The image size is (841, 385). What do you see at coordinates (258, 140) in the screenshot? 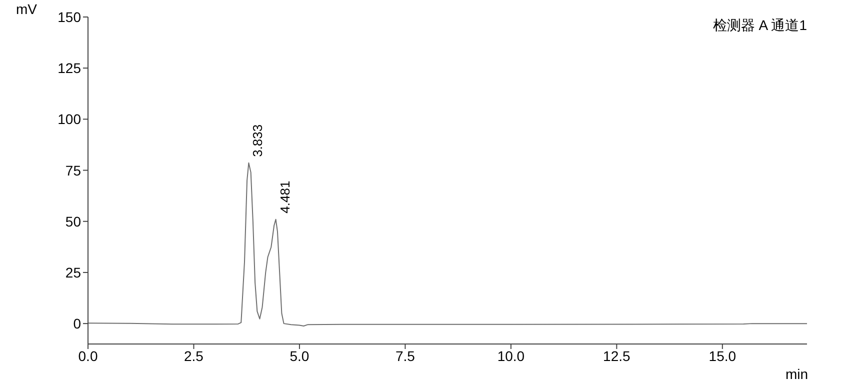
I see `annotation: 3.833` at bounding box center [258, 140].